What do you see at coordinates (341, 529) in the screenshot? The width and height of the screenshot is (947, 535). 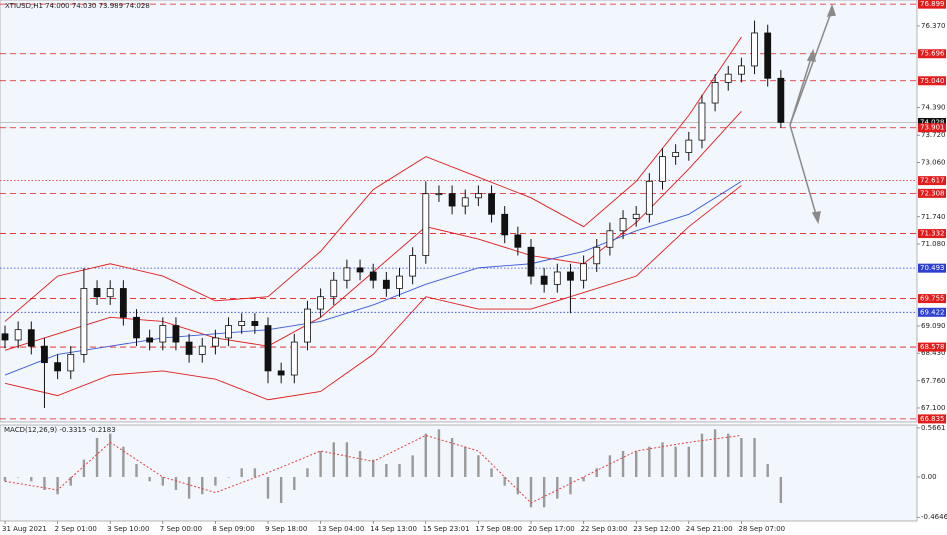 I see `x-tick-label: 13 Sep 04:00` at bounding box center [341, 529].